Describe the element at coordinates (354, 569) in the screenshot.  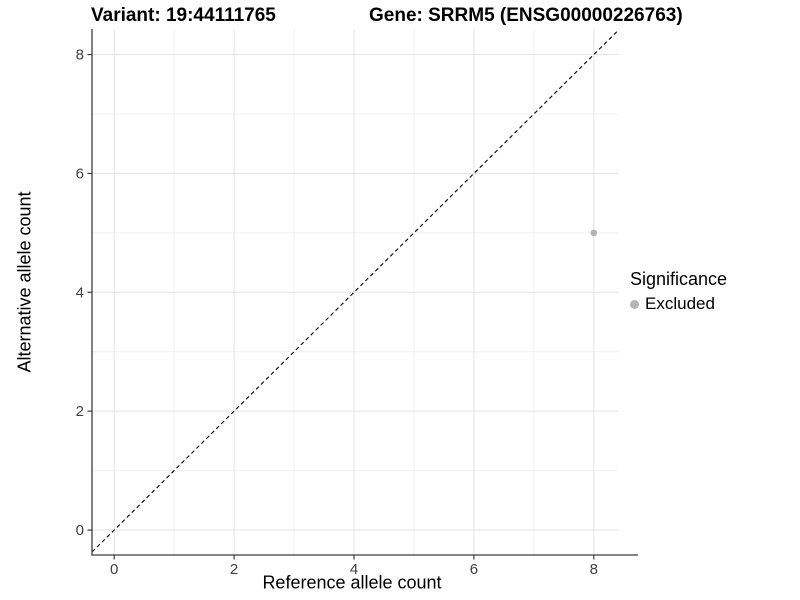
I see `x-tick-label: 4` at that location.